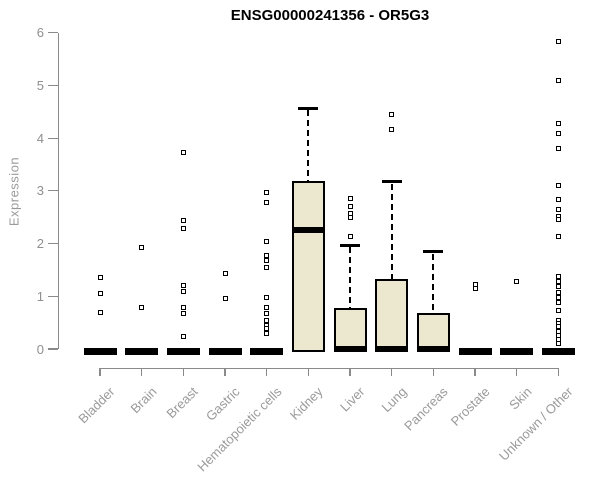 The height and width of the screenshot is (500, 600). What do you see at coordinates (59, 190) in the screenshot?
I see `y-axis-line` at bounding box center [59, 190].